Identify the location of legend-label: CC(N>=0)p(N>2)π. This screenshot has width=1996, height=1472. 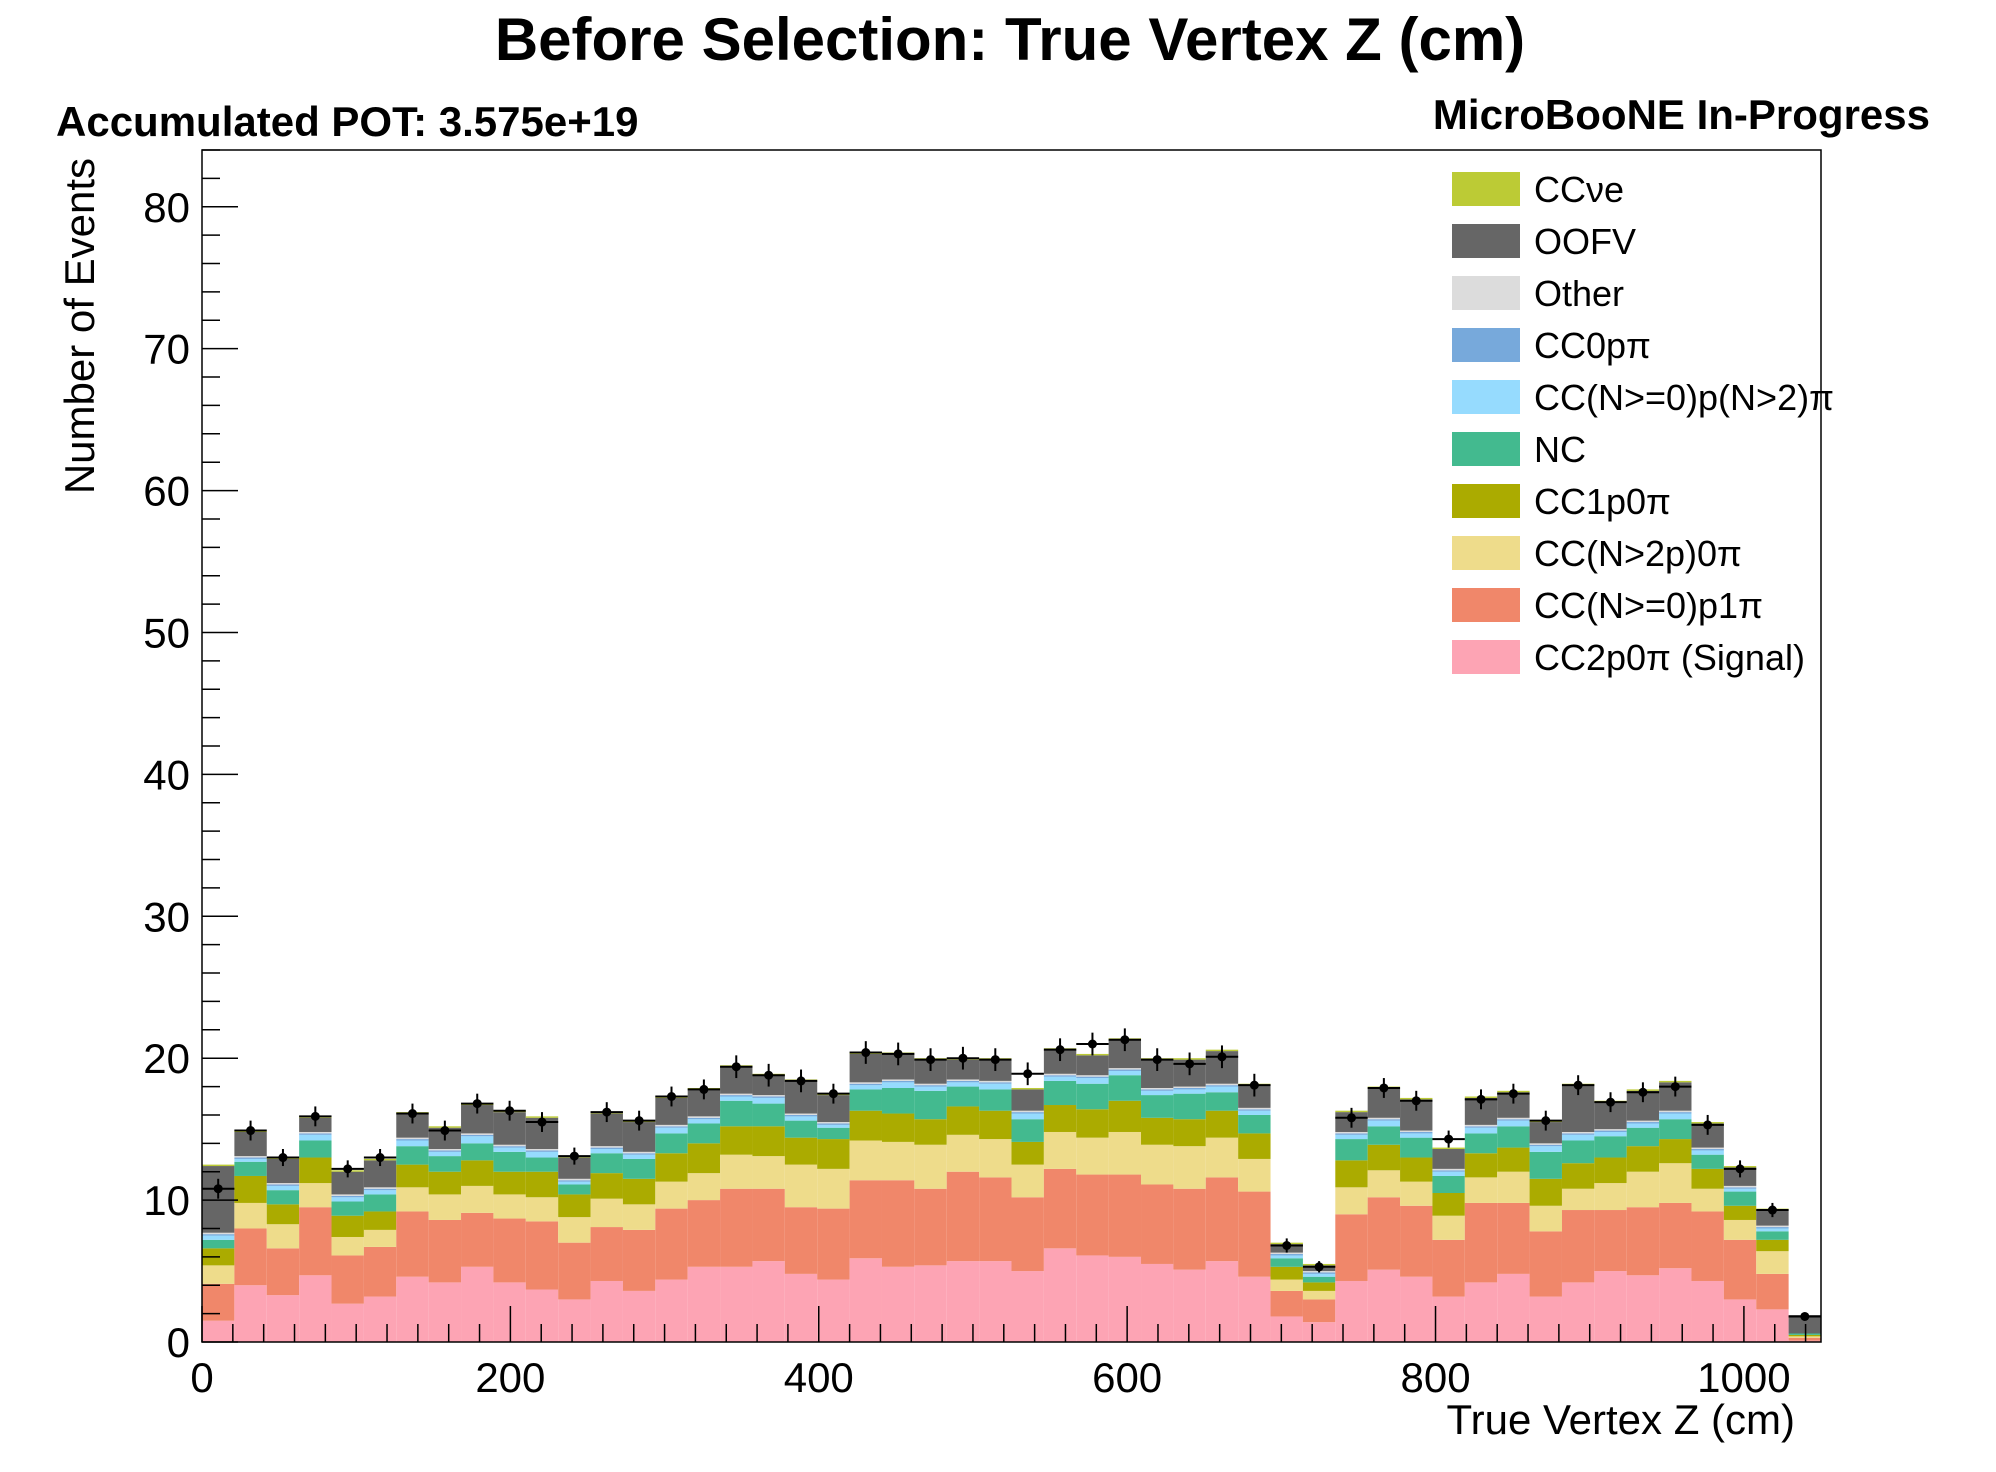
(1684, 397).